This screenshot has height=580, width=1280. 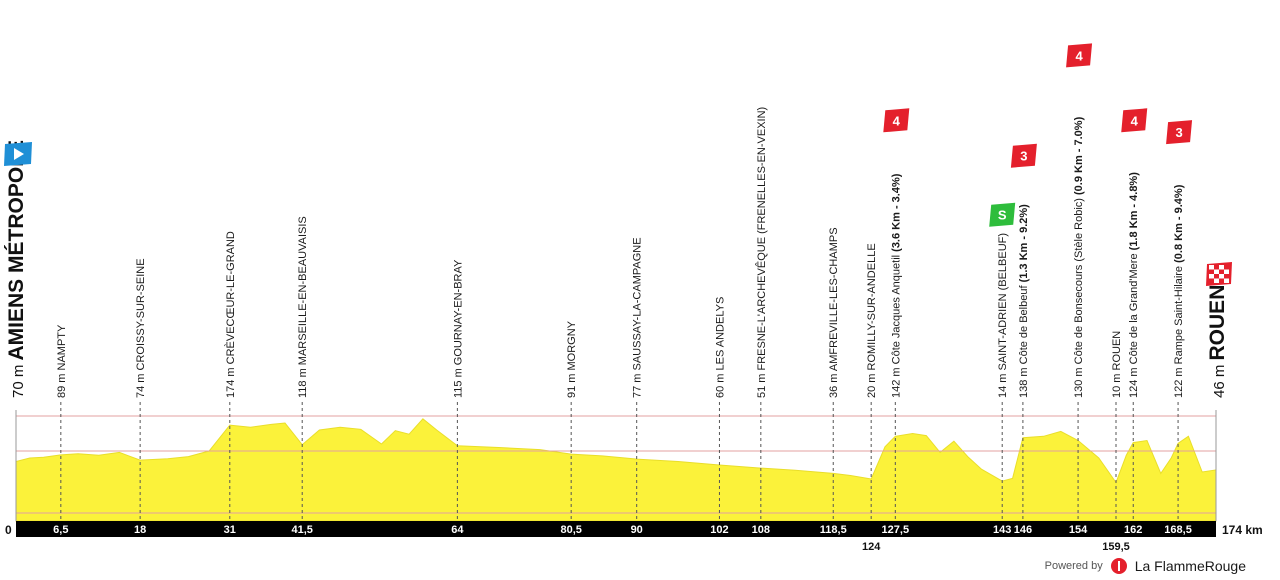 What do you see at coordinates (1190, 566) in the screenshot?
I see `brand-name: La FlammeRouge` at bounding box center [1190, 566].